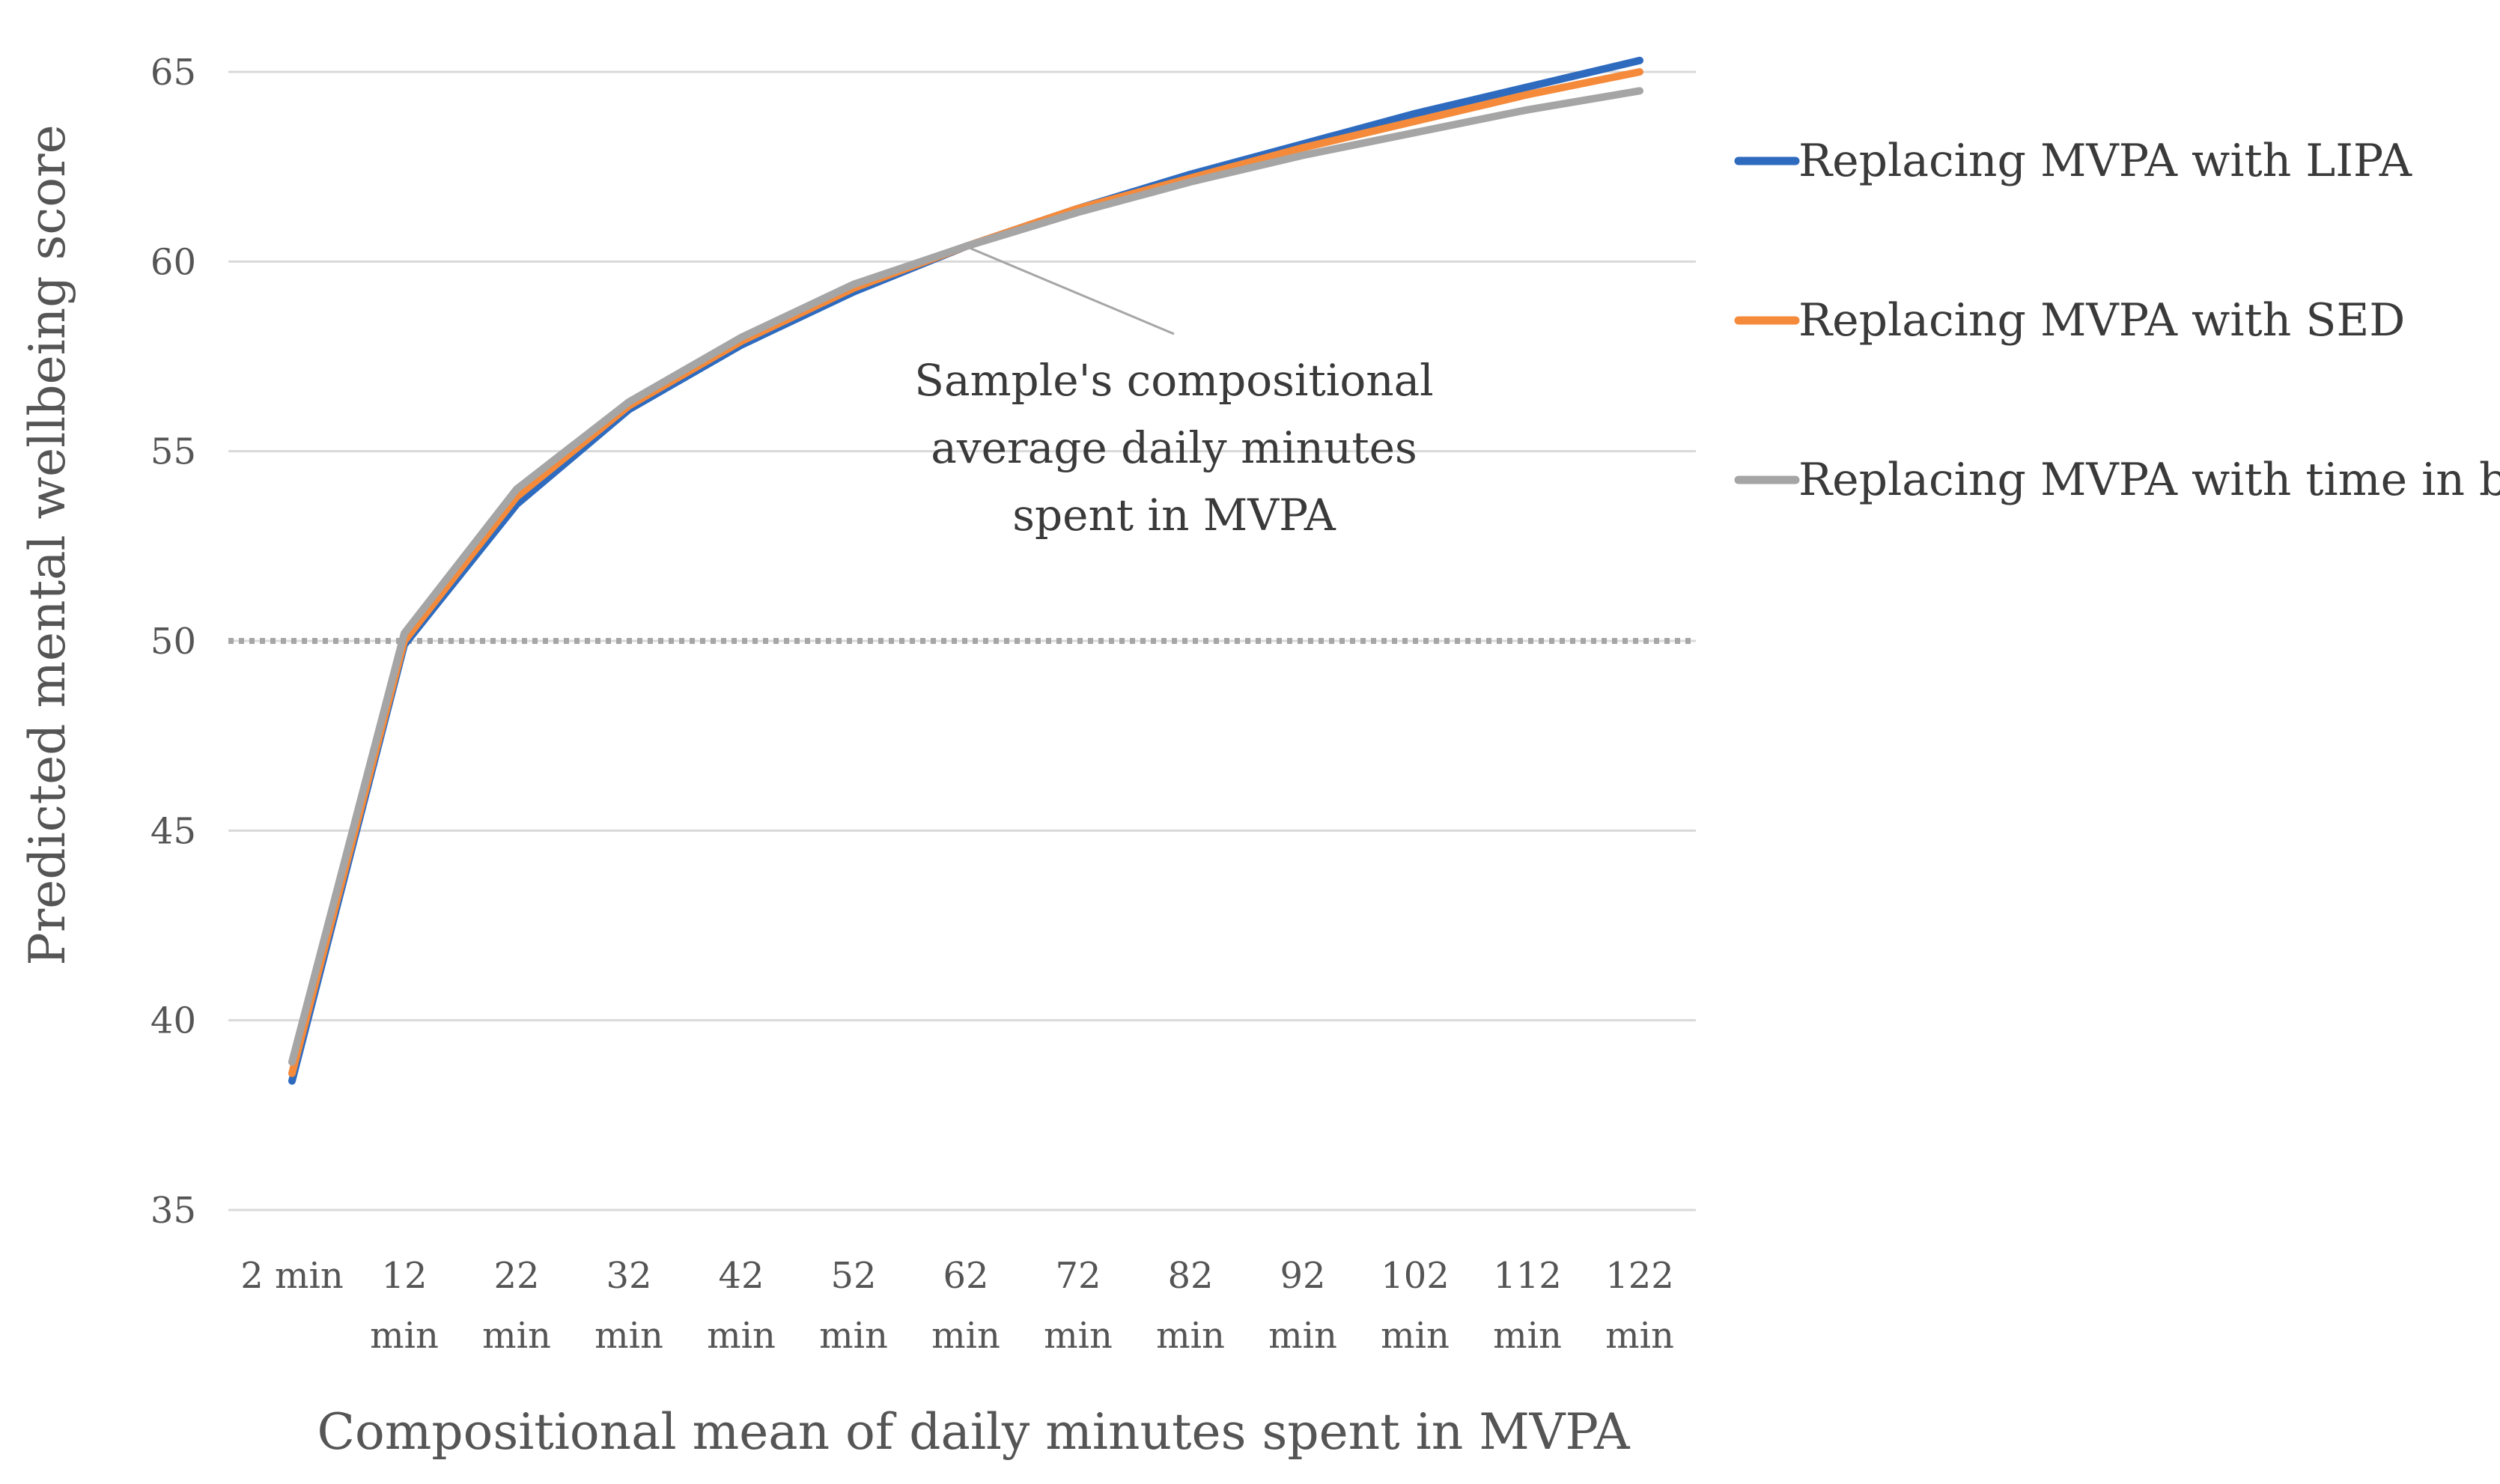 Image resolution: width=2500 pixels, height=1484 pixels. Describe the element at coordinates (173, 1211) in the screenshot. I see `y-tick-label: 35` at that location.